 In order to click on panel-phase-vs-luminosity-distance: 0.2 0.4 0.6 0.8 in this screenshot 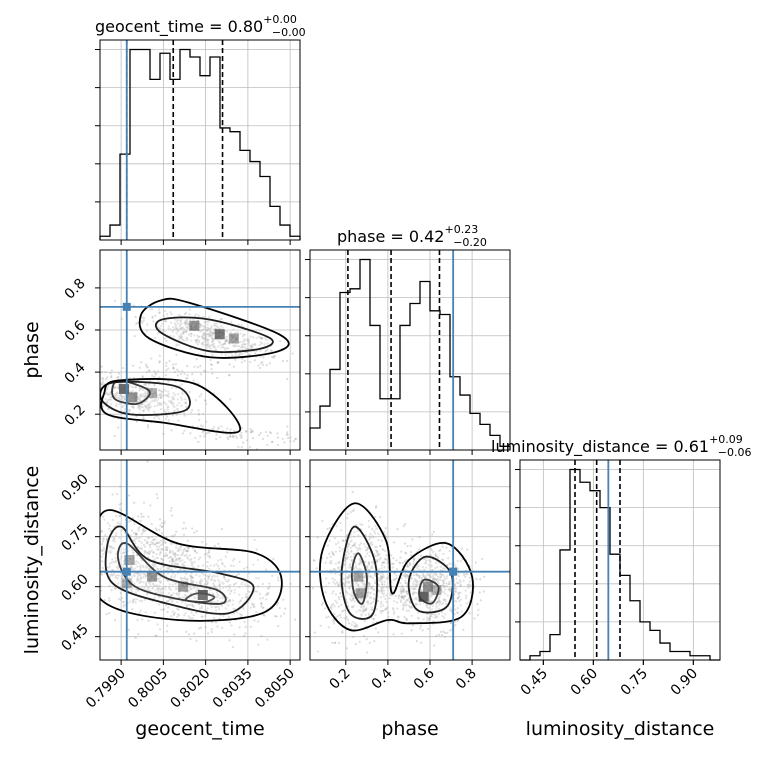, I will do `click(408, 576)`.